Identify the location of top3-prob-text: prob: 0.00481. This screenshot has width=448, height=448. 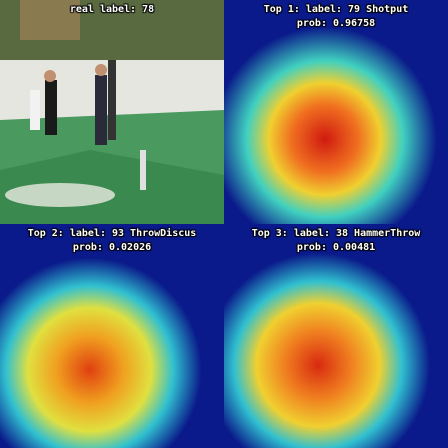
(336, 247).